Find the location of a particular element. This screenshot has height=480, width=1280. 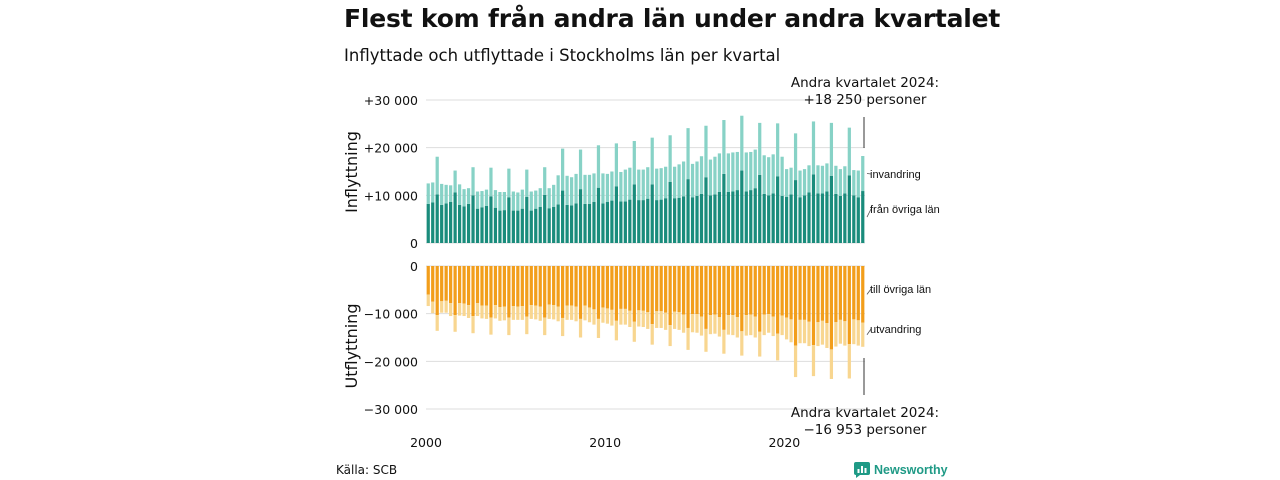

y-tick-label: 0 is located at coordinates (414, 266).